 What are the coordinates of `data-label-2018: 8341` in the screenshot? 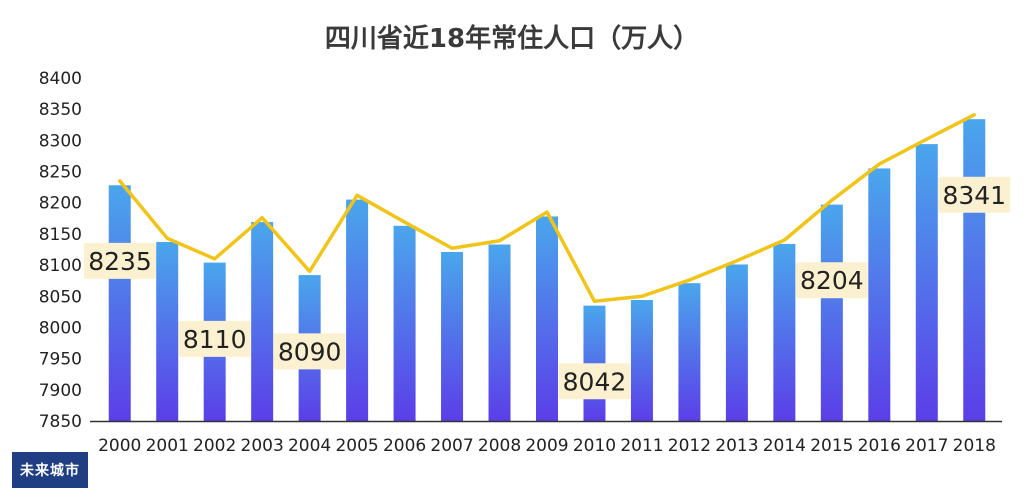 It's located at (974, 194).